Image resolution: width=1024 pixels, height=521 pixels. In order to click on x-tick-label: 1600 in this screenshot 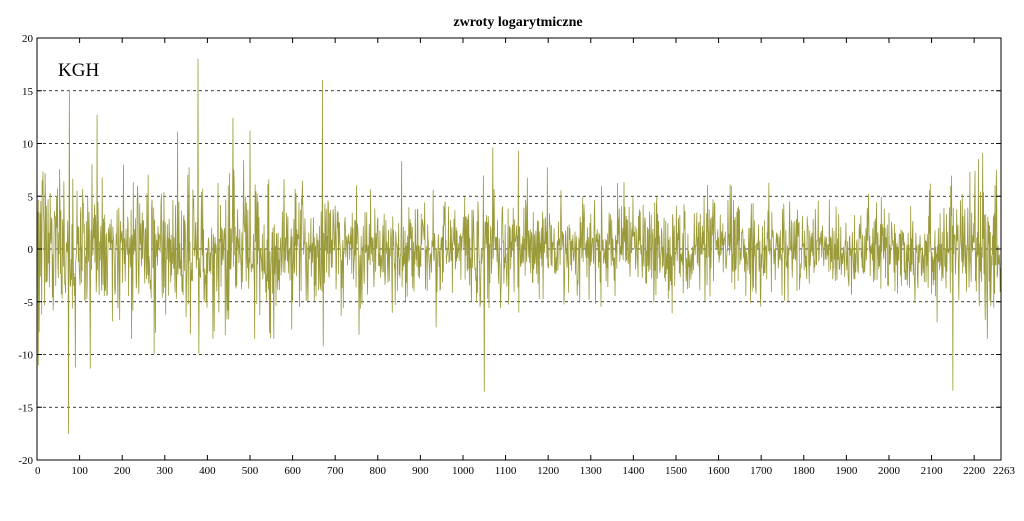, I will do `click(719, 471)`.